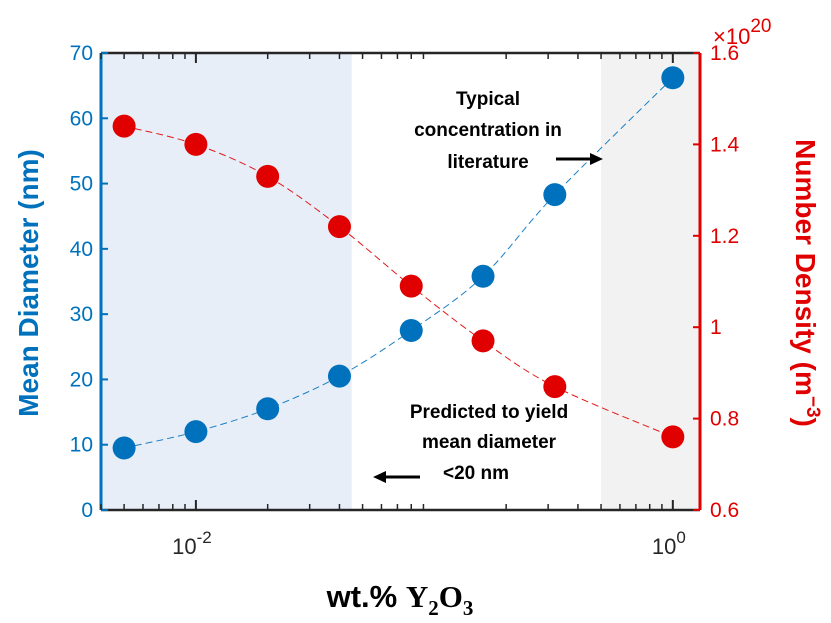 This screenshot has width=831, height=623. Describe the element at coordinates (488, 130) in the screenshot. I see `annotation-typical-line-2: concentration in` at that location.